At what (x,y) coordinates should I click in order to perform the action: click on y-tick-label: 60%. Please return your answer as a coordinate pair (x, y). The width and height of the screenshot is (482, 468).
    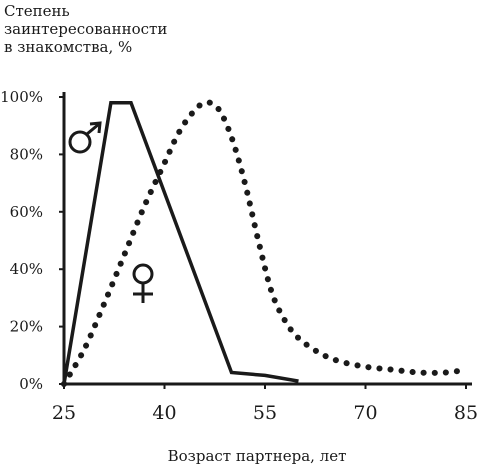
    Looking at the image, I should click on (26, 212).